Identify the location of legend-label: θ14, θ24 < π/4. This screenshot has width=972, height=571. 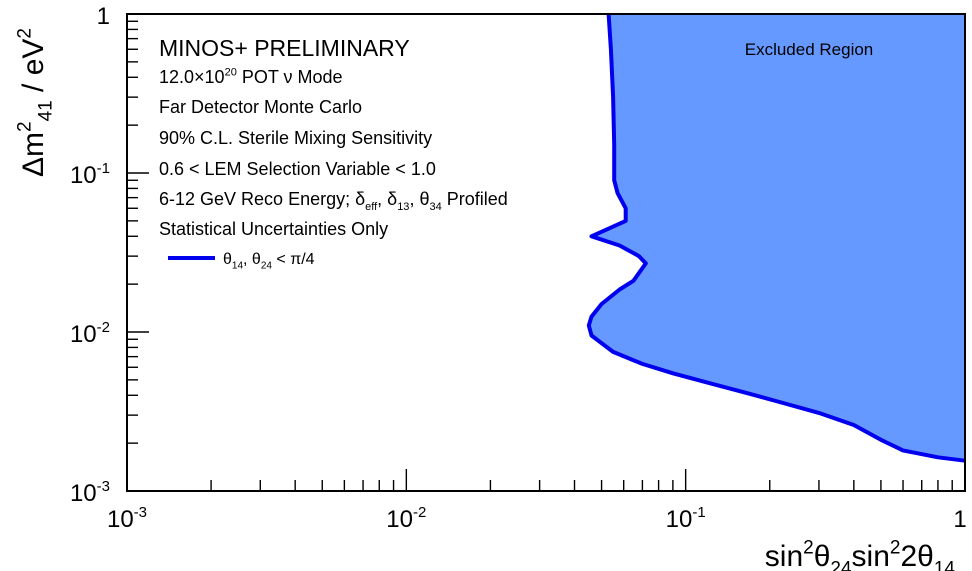
(269, 261).